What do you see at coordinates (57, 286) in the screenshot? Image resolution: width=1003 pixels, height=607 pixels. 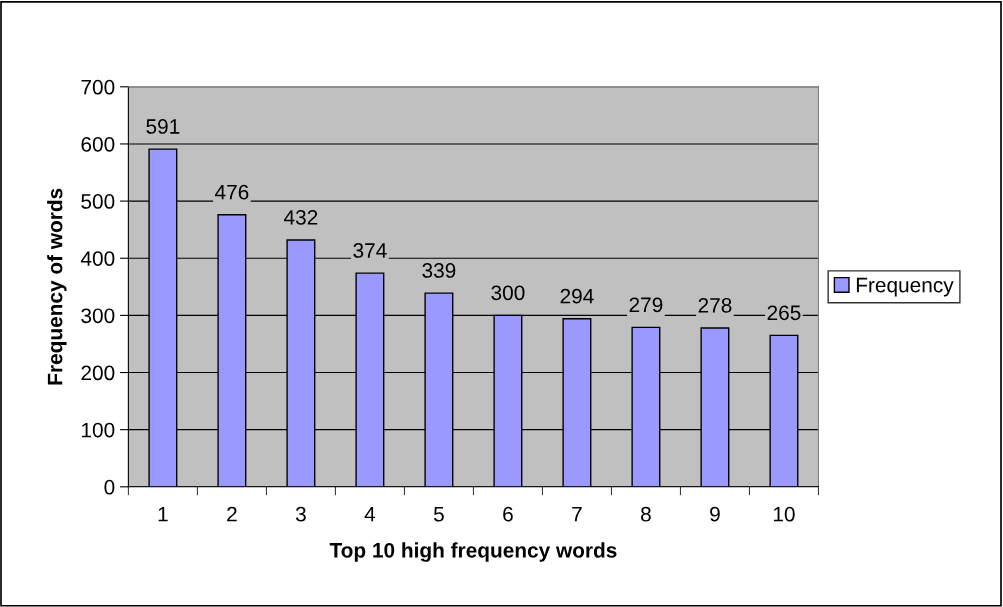 I see `y-axis-title: Frequency of words` at bounding box center [57, 286].